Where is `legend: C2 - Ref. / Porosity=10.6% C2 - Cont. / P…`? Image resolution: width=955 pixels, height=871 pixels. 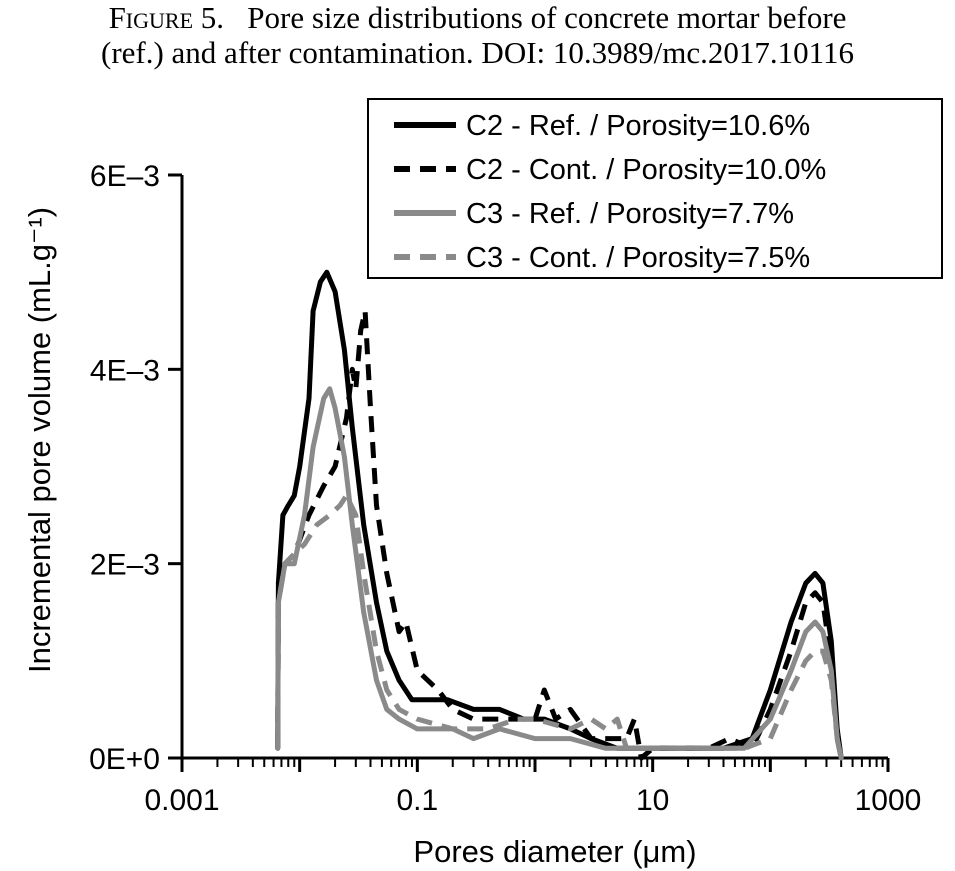 legend: C2 - Ref. / Porosity=10.6% C2 - Cont. / P… is located at coordinates (655, 188).